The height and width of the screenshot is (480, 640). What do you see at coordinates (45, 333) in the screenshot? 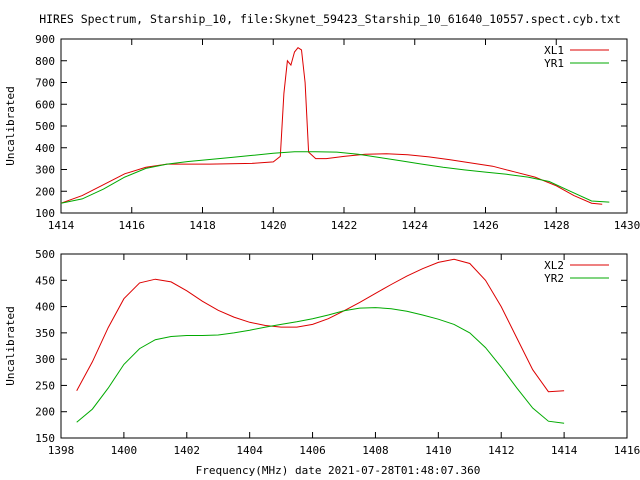
I see `y-tick-label: 350` at bounding box center [45, 333].